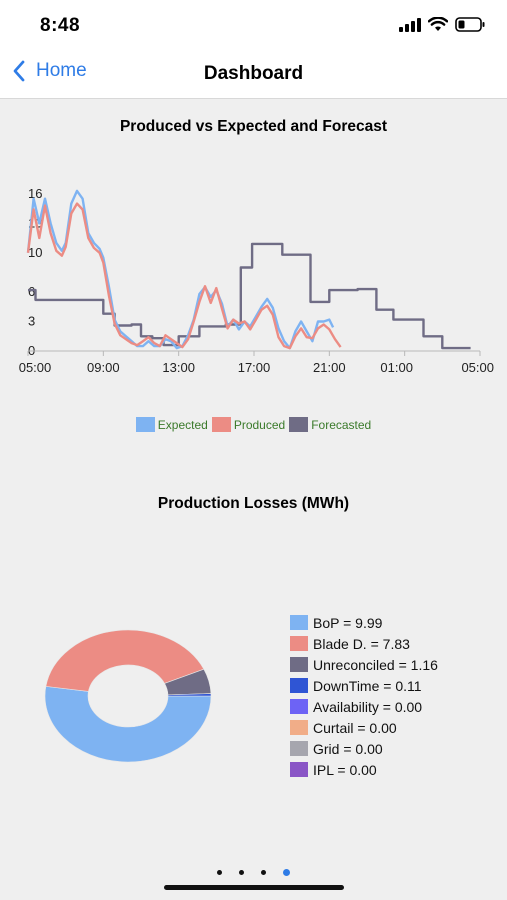 This screenshot has width=507, height=900. I want to click on legend-label-curtail: Curtail = 0.00, so click(355, 727).